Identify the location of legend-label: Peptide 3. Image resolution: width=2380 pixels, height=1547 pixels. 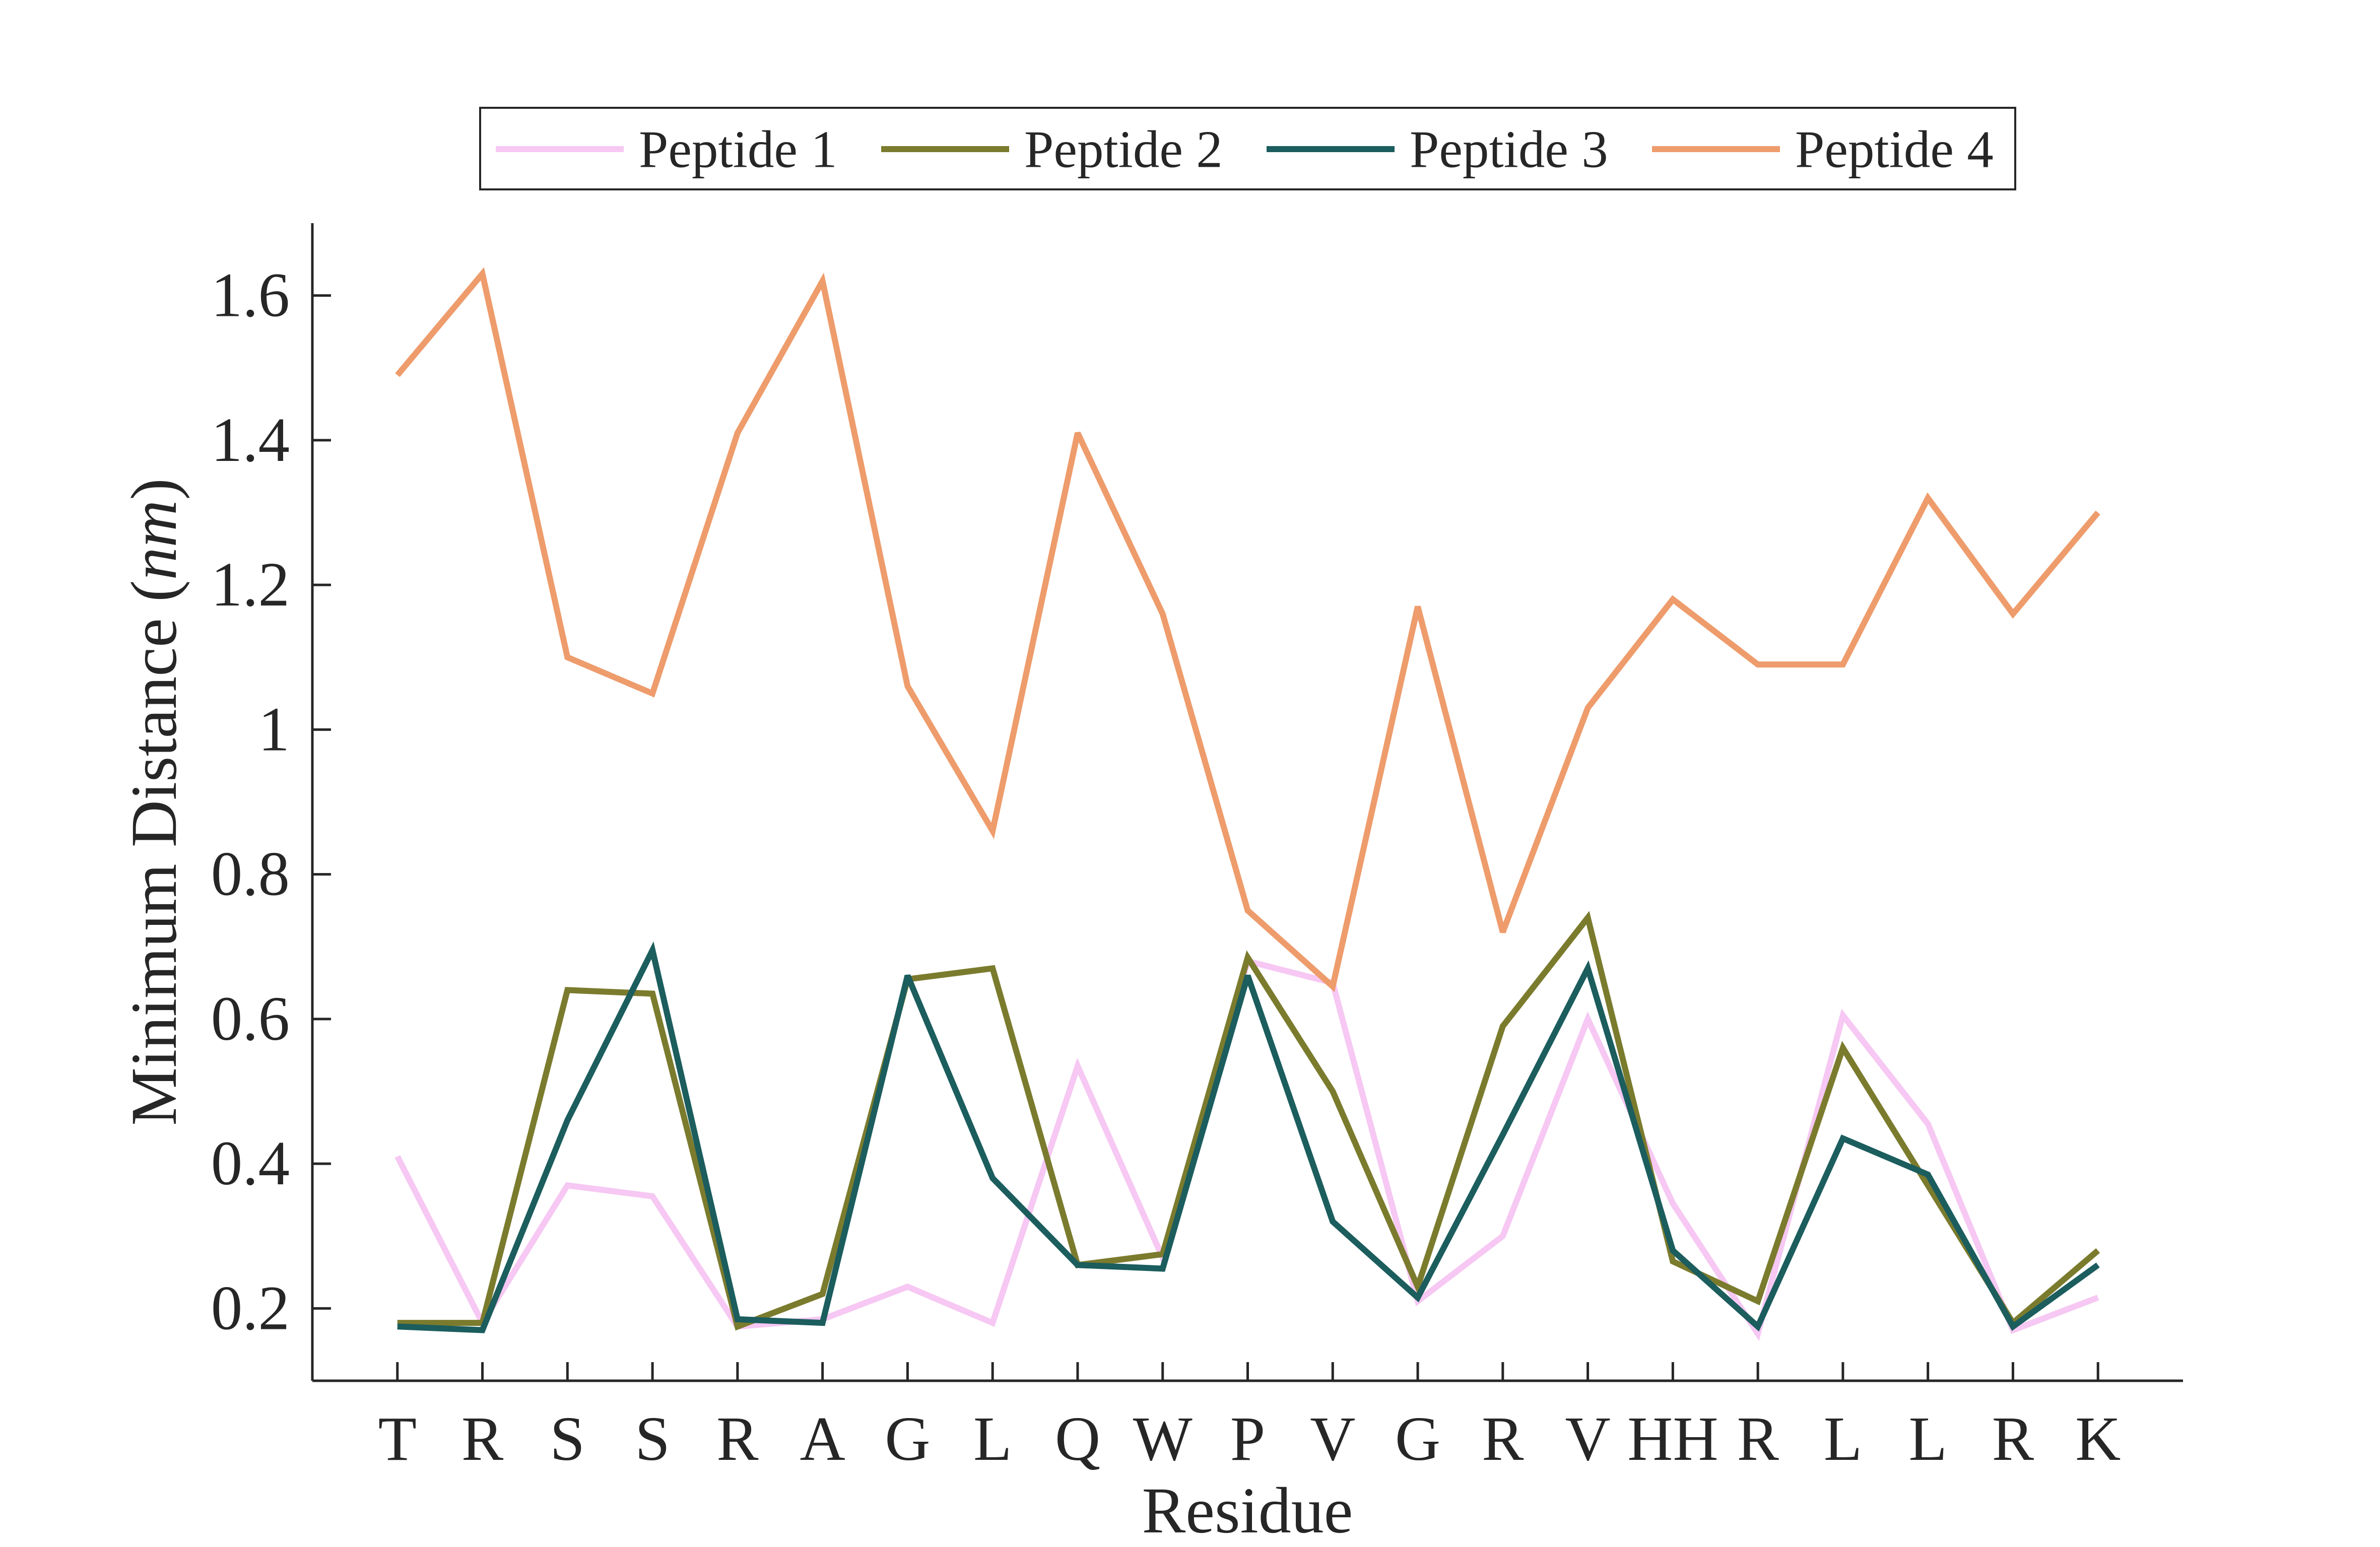
(1509, 149).